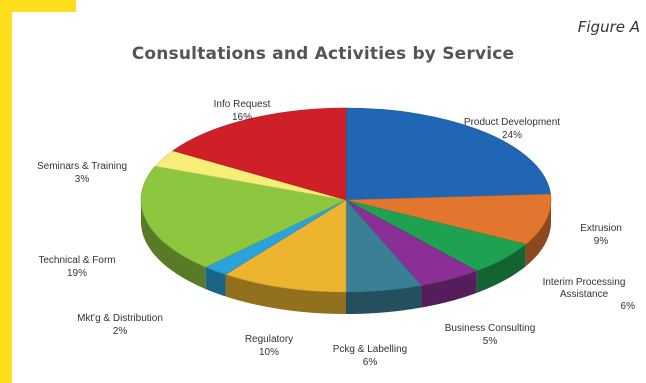 This screenshot has height=383, width=646. Describe the element at coordinates (242, 104) in the screenshot. I see `slice-label-9: Info Request` at that location.